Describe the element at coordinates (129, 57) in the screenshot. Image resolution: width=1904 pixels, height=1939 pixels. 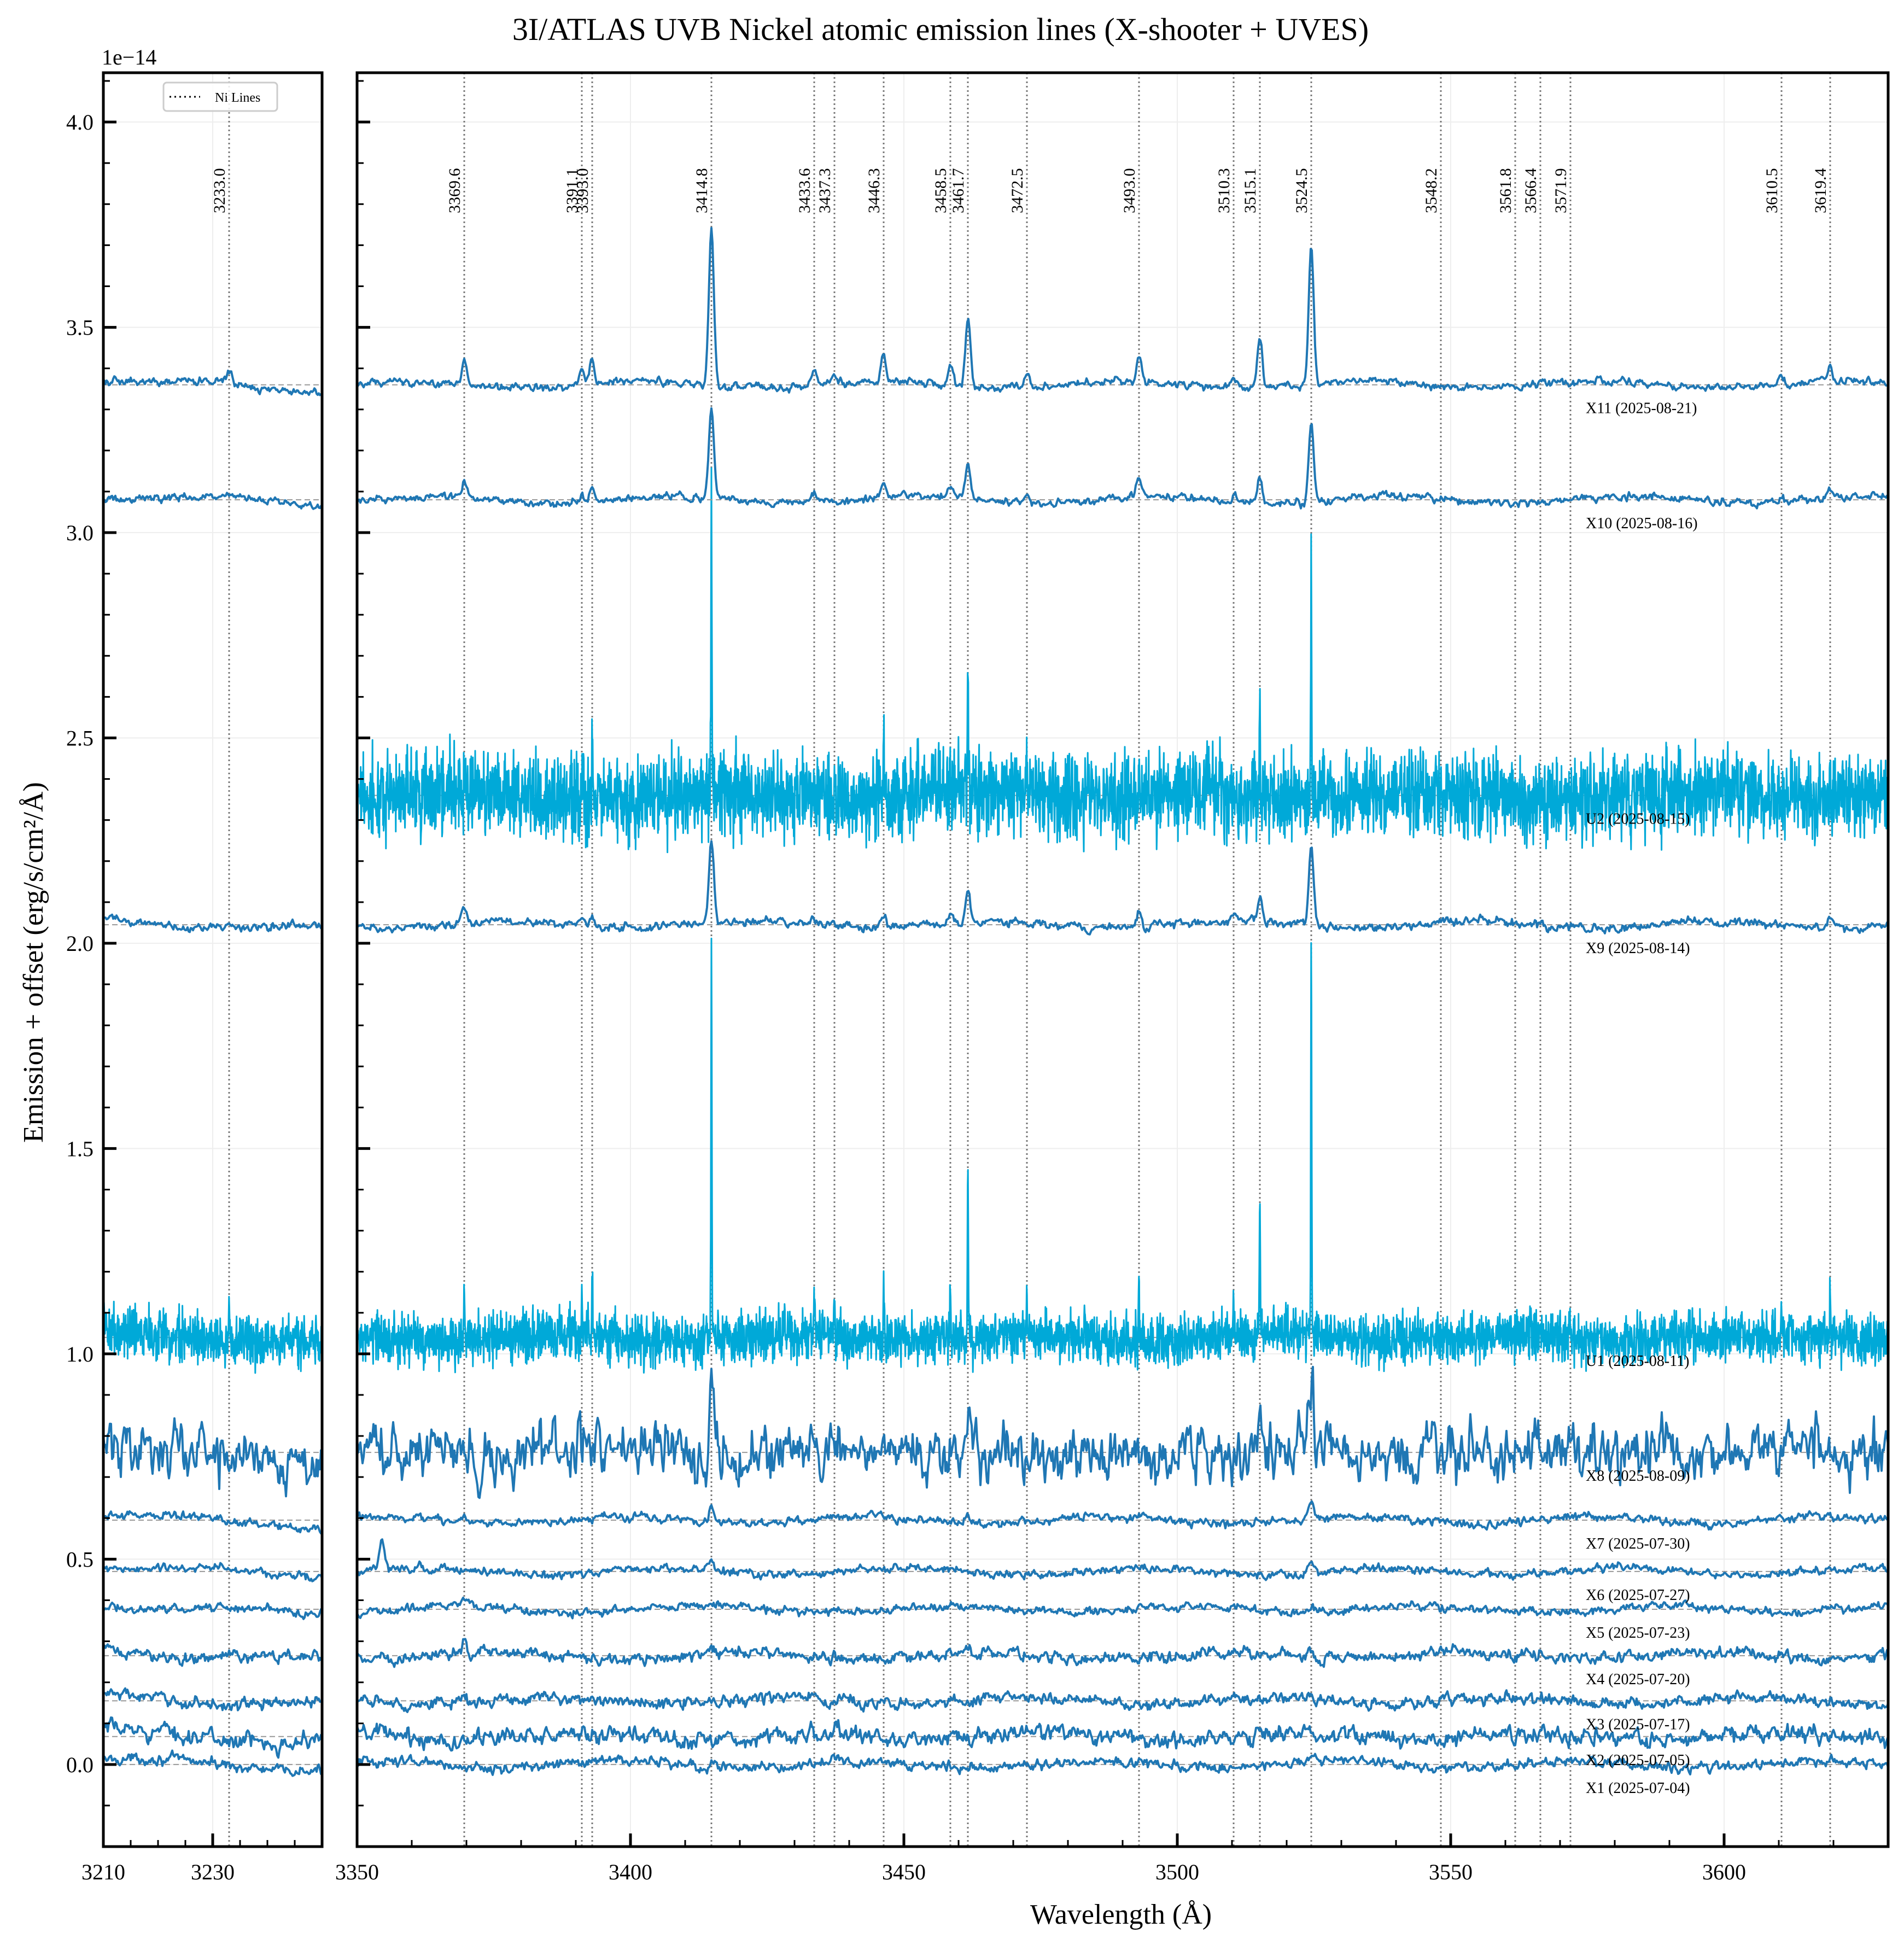
I see `y-scale-label: 1e−14` at that location.